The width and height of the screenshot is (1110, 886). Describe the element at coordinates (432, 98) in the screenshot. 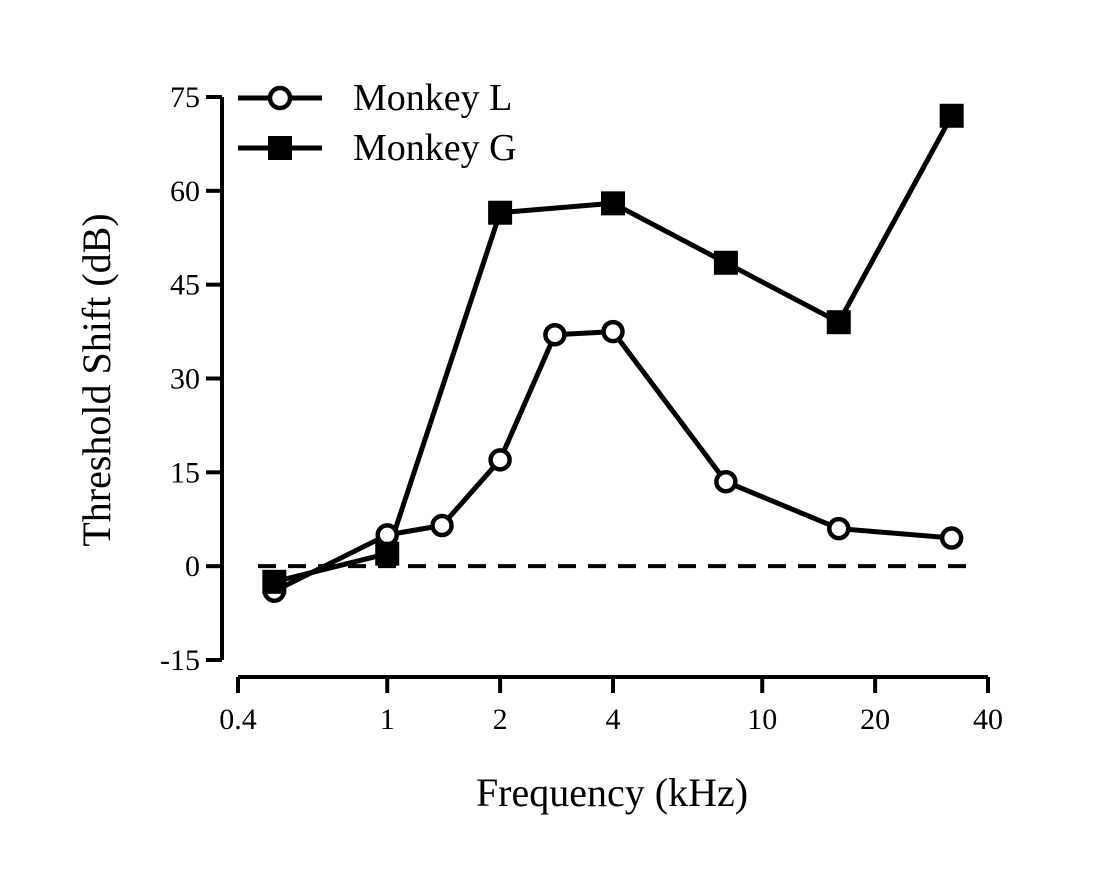

I see `legend-label-monkey-l: Monkey L` at that location.